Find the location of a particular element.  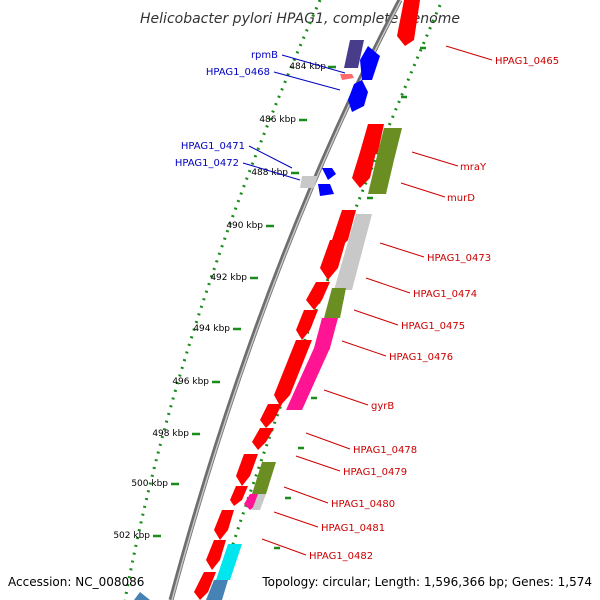

gene-label-hpag1-0465: HPAG1_0465 is located at coordinates (527, 61).